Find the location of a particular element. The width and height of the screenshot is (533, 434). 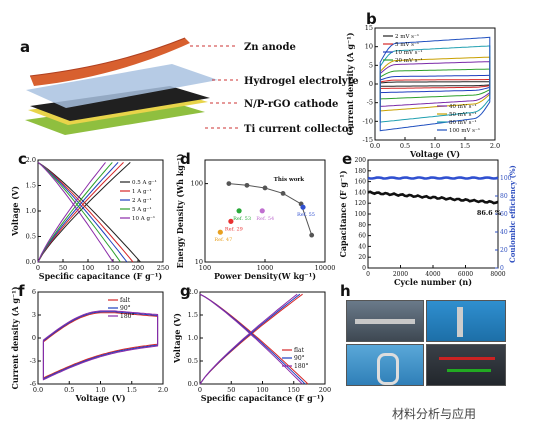

label-cathode: N/P-rGO cathode is located at coordinates (291, 104).